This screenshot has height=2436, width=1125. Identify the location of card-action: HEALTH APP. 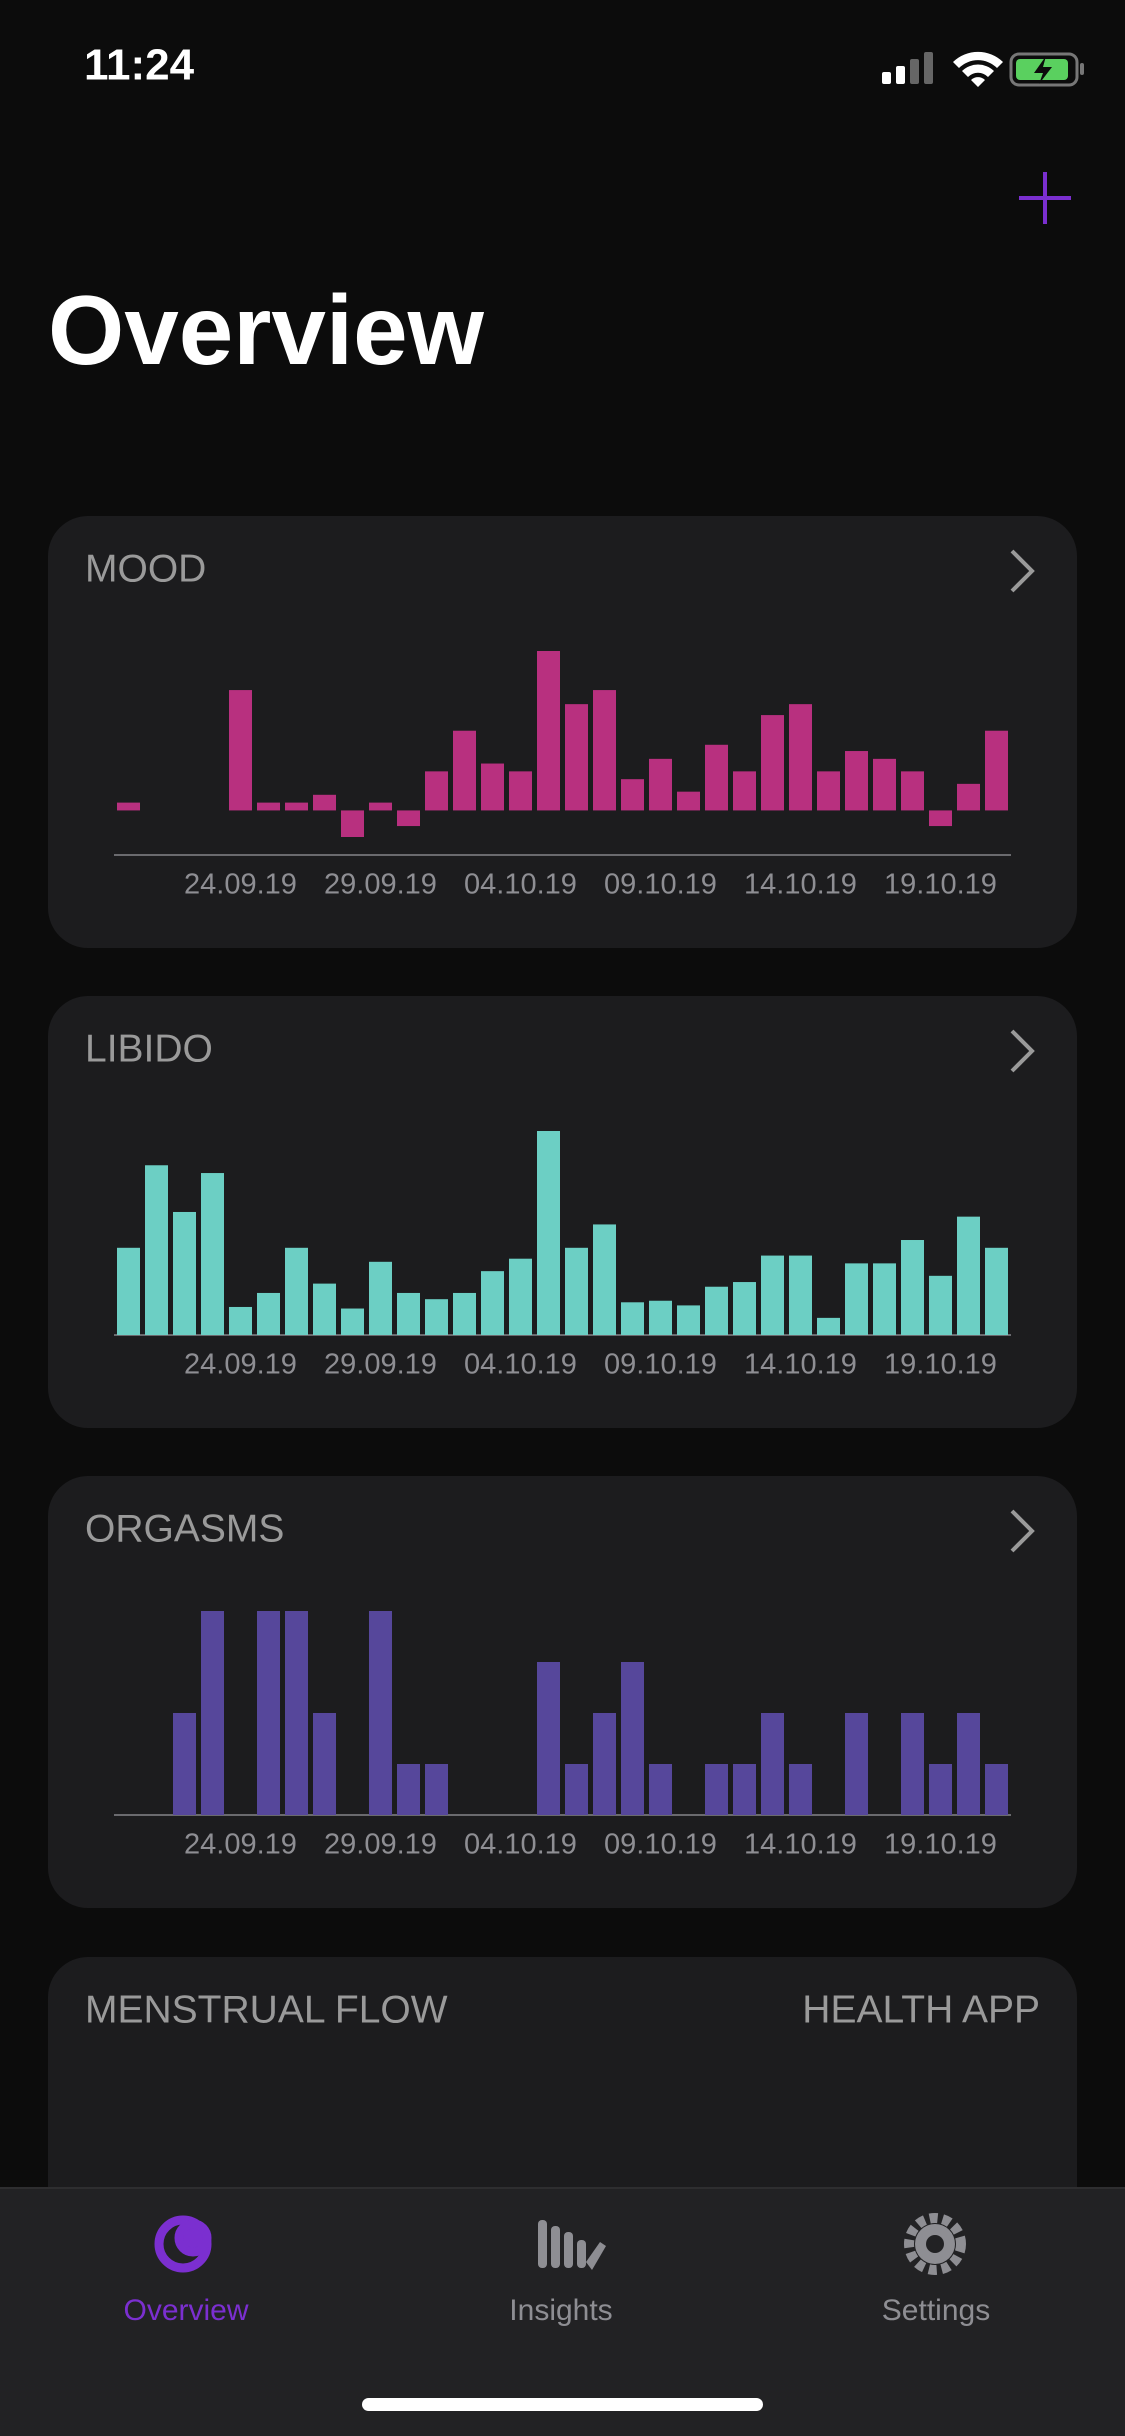
(921, 2009).